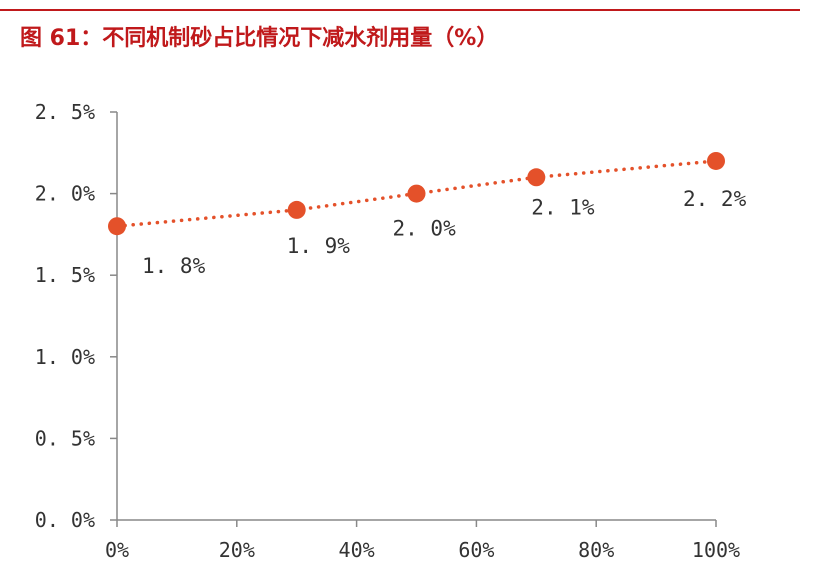  Describe the element at coordinates (65, 275) in the screenshot. I see `y-tick-label: 1. 5%` at that location.